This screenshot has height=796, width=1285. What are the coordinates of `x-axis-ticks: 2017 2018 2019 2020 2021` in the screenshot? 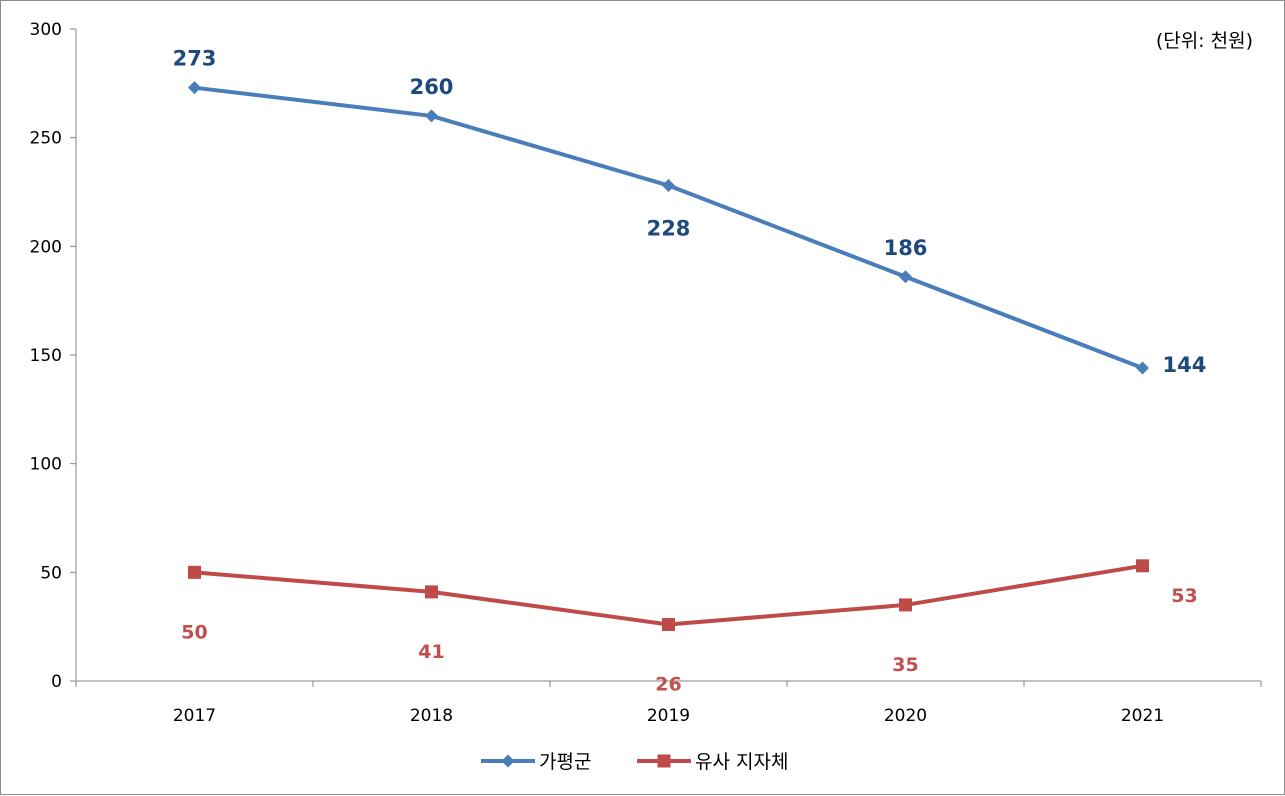 It's located at (668, 703).